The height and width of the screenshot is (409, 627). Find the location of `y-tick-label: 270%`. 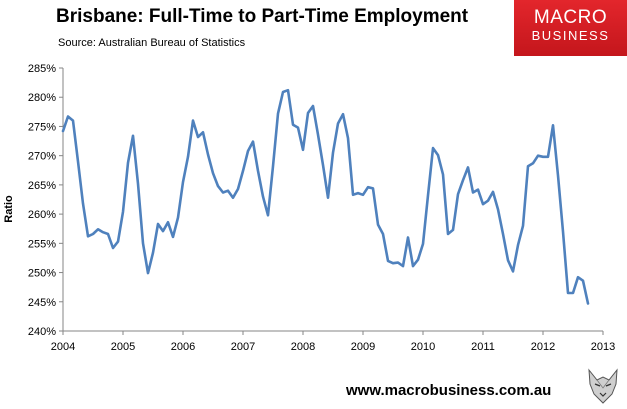

y-tick-label: 270% is located at coordinates (42, 157).